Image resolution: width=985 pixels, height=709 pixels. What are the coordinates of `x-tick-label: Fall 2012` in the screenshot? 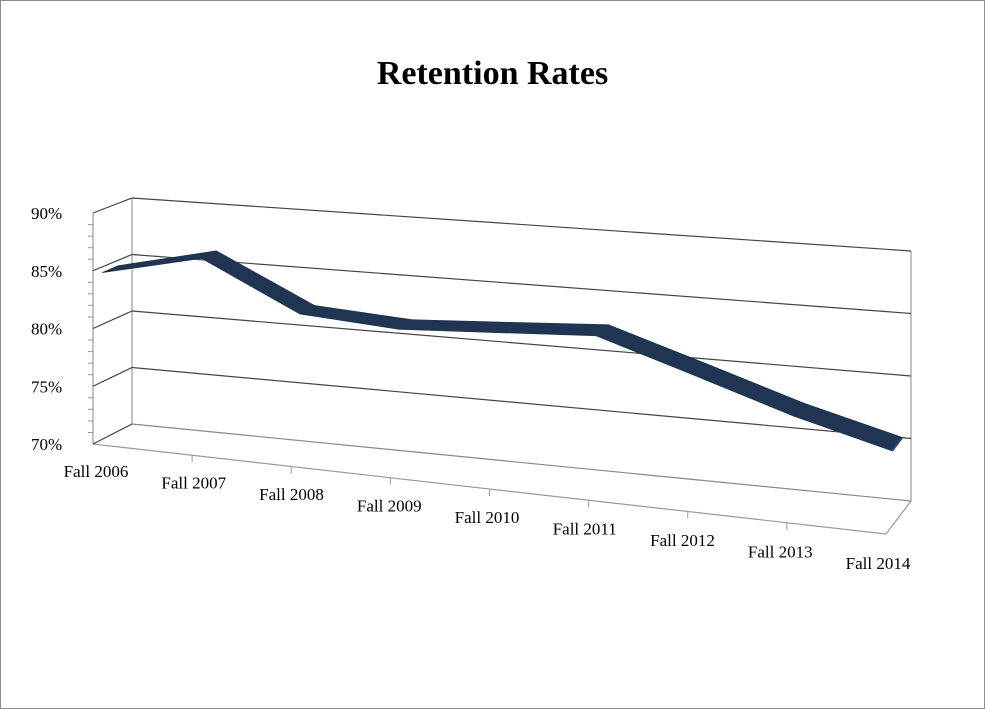 It's located at (682, 540).